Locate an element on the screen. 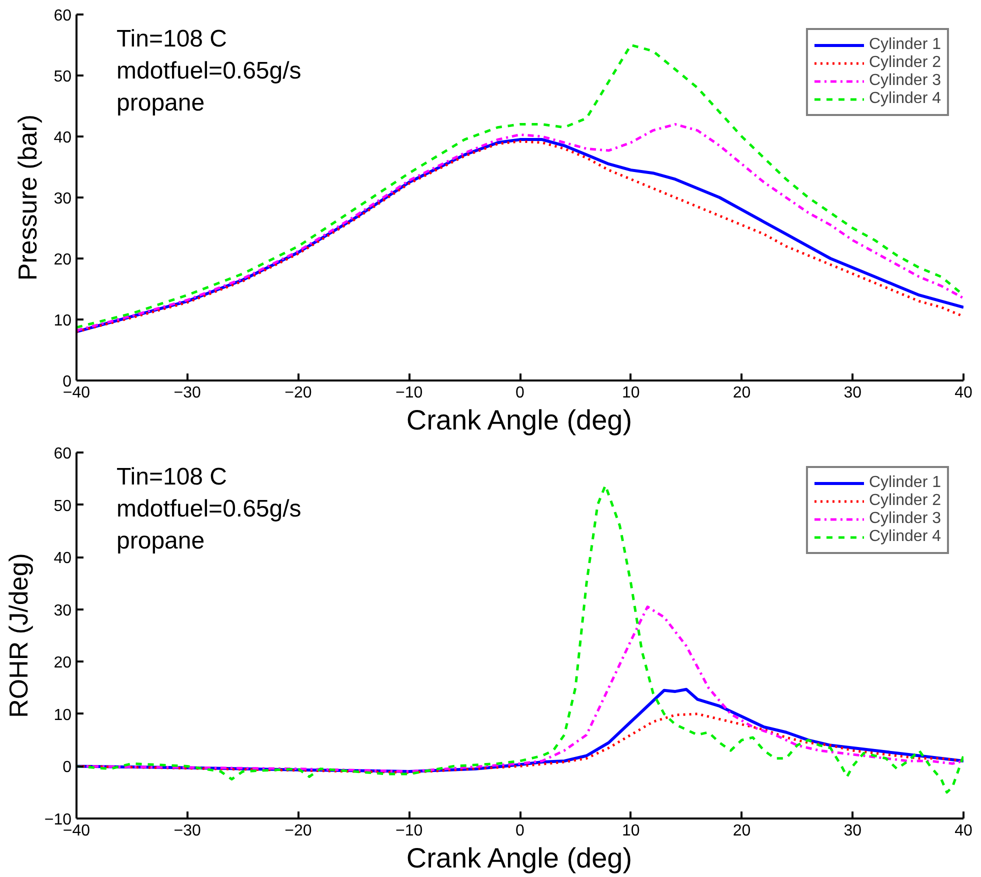  y-axis-title: ROHR (J/deg) is located at coordinates (18, 635).